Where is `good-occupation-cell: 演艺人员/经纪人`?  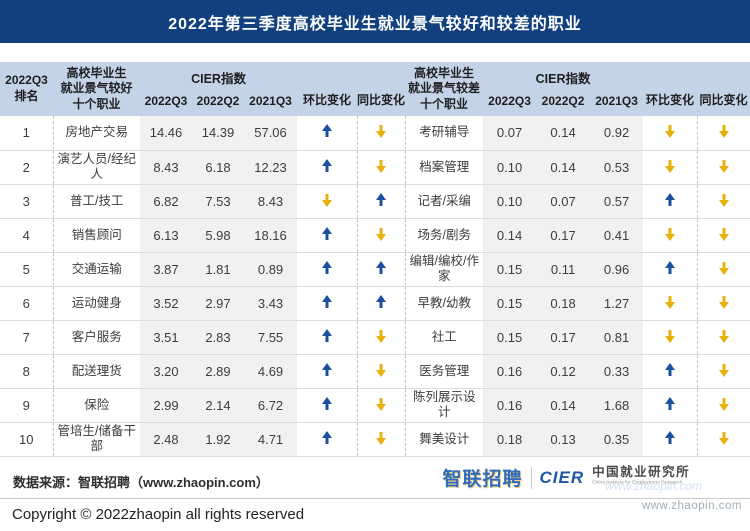 good-occupation-cell: 演艺人员/经纪人 is located at coordinates (96, 167).